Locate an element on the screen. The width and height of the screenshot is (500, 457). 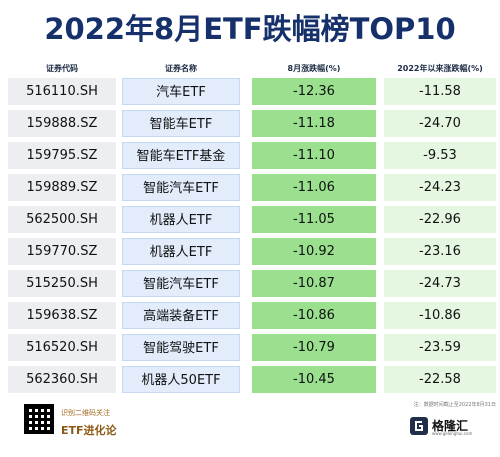
cell-aug-change: -10.92 is located at coordinates (314, 251).